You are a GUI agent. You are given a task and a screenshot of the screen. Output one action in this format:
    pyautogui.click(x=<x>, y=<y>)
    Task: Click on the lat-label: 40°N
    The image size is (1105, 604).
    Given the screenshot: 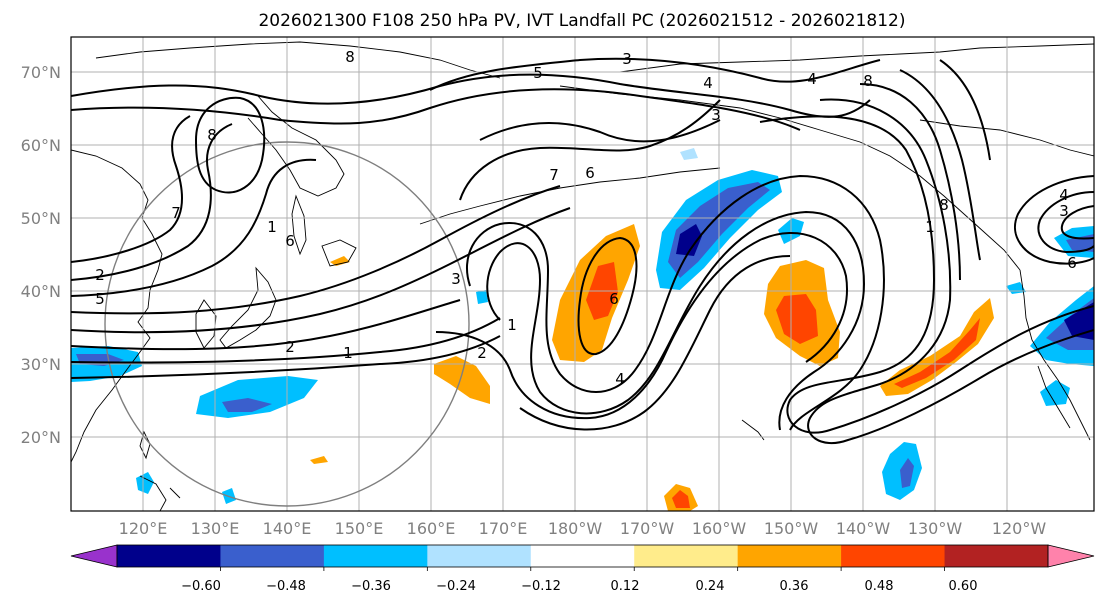 What is the action you would take?
    pyautogui.click(x=41, y=291)
    